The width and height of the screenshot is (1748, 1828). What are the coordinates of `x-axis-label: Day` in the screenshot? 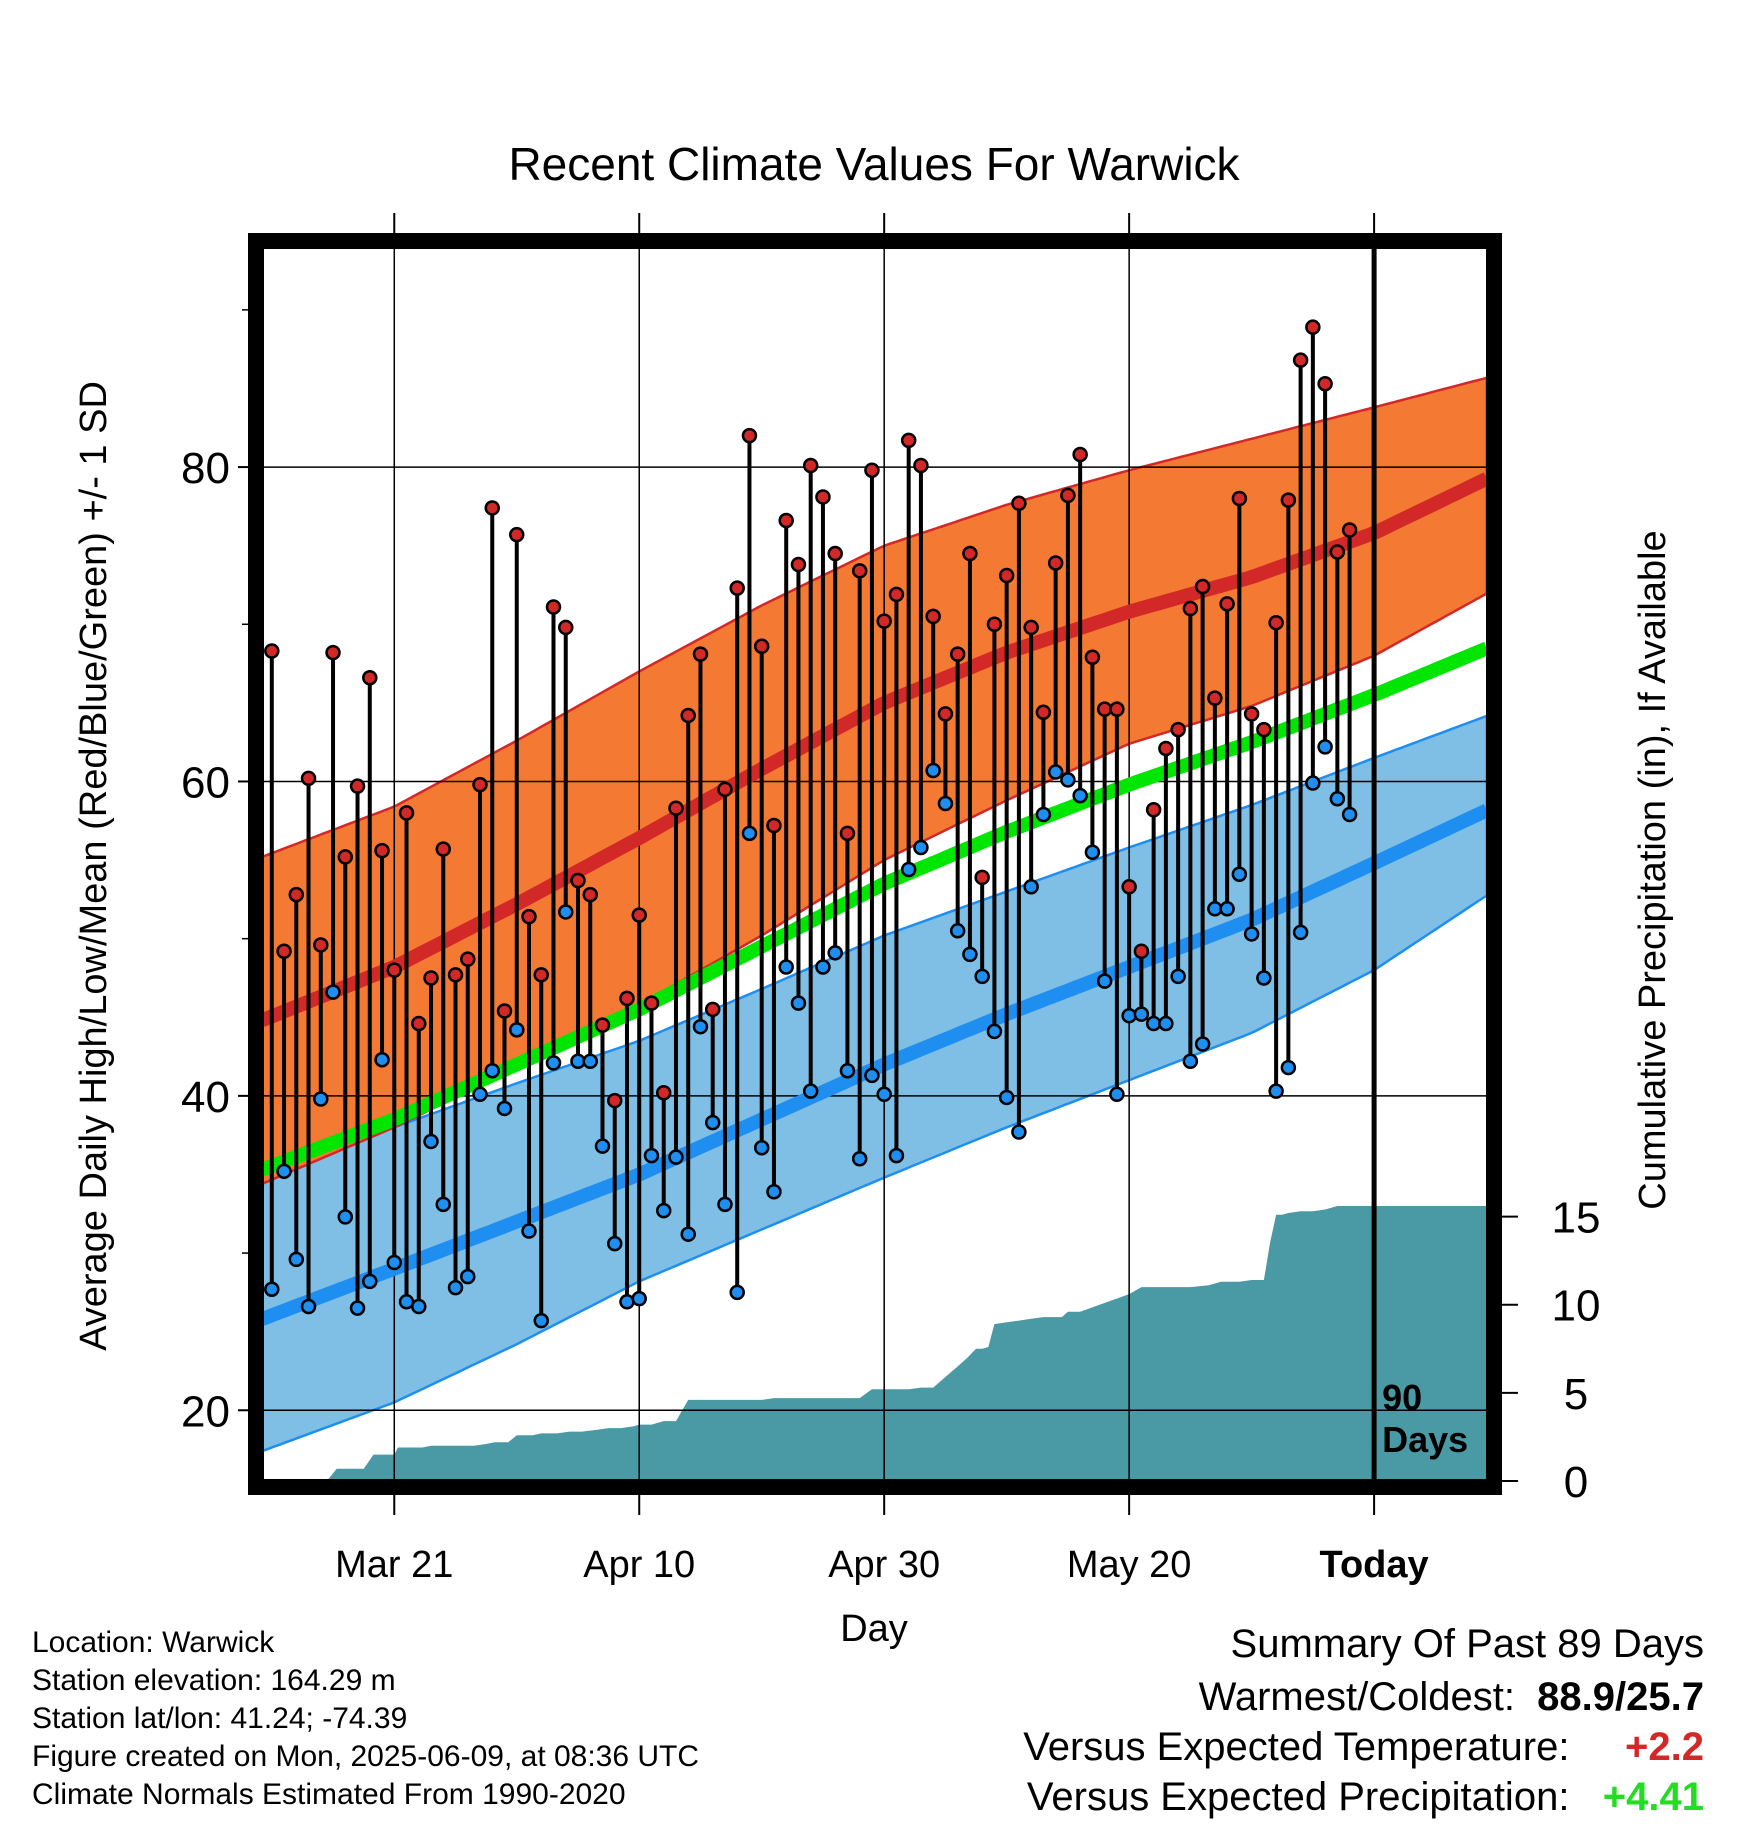 It's located at (874, 1629).